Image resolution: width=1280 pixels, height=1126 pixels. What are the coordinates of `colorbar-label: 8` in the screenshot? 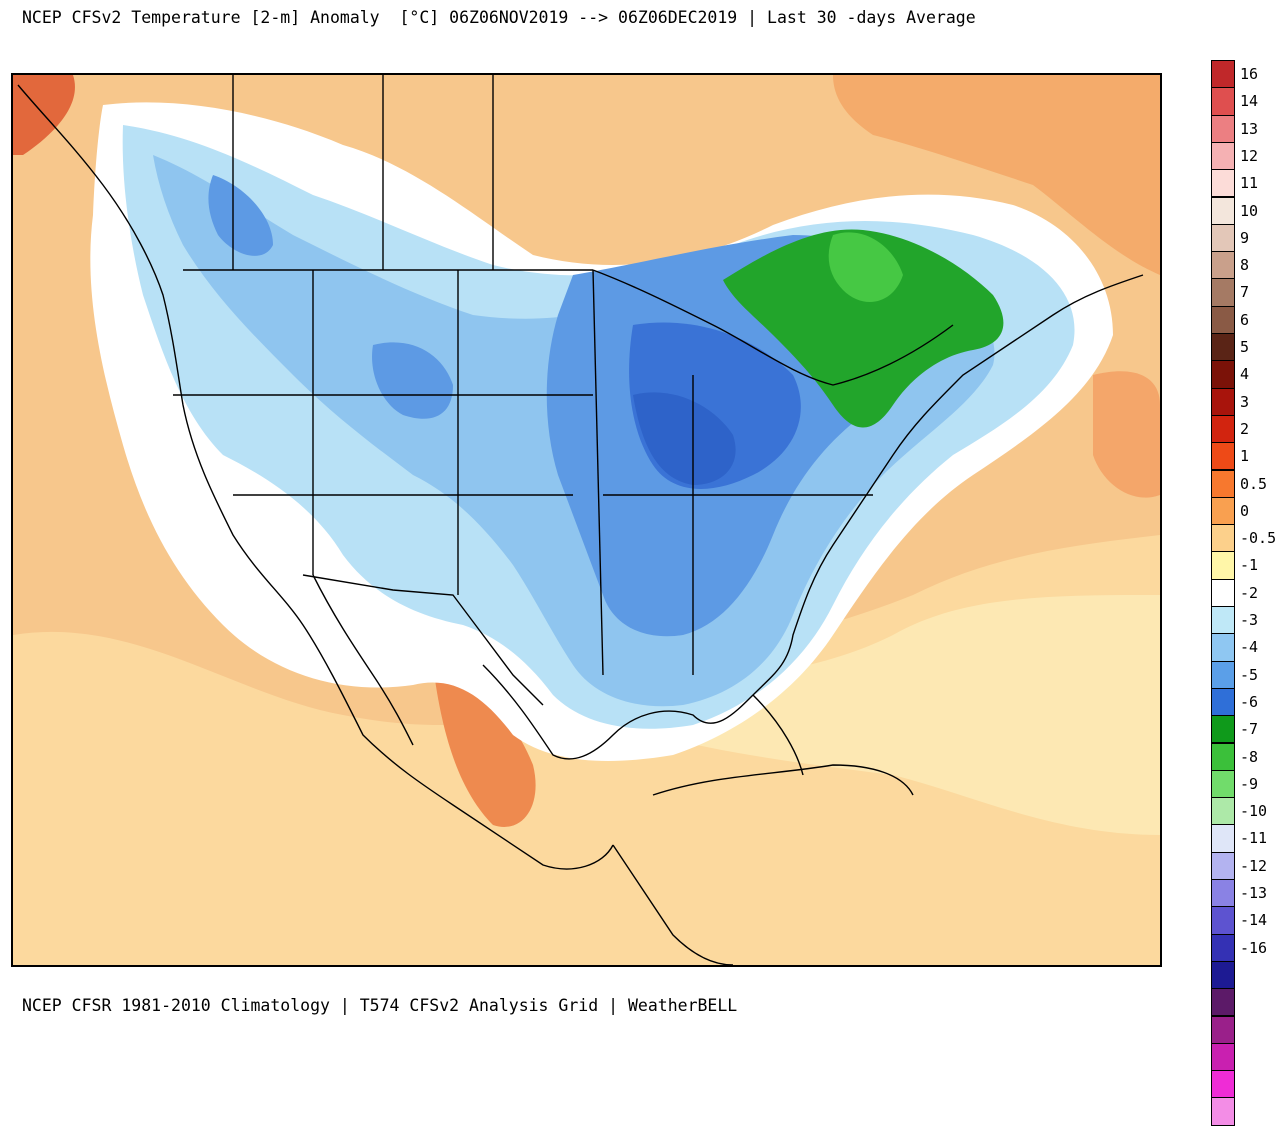 It's located at (1245, 265).